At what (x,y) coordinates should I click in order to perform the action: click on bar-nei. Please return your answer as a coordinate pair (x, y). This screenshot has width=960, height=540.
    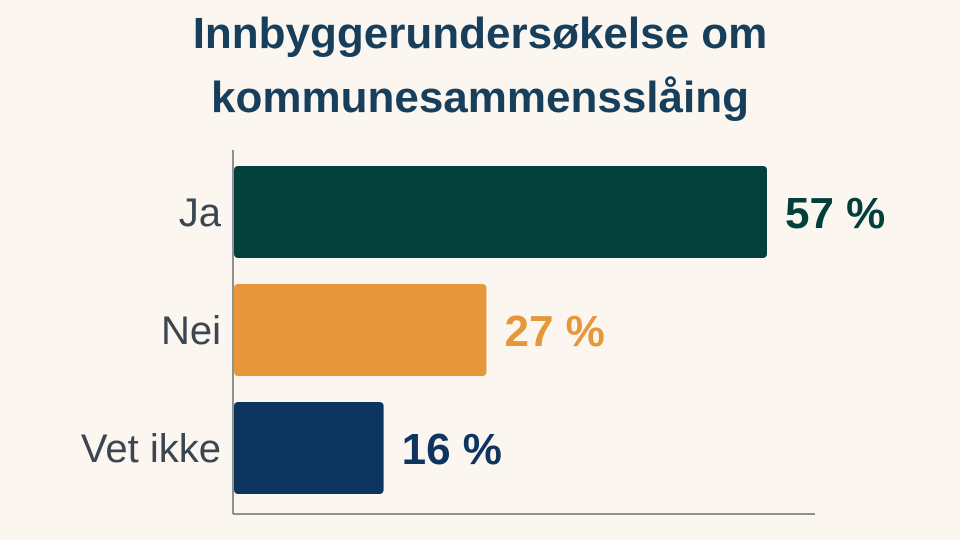
    Looking at the image, I should click on (360, 330).